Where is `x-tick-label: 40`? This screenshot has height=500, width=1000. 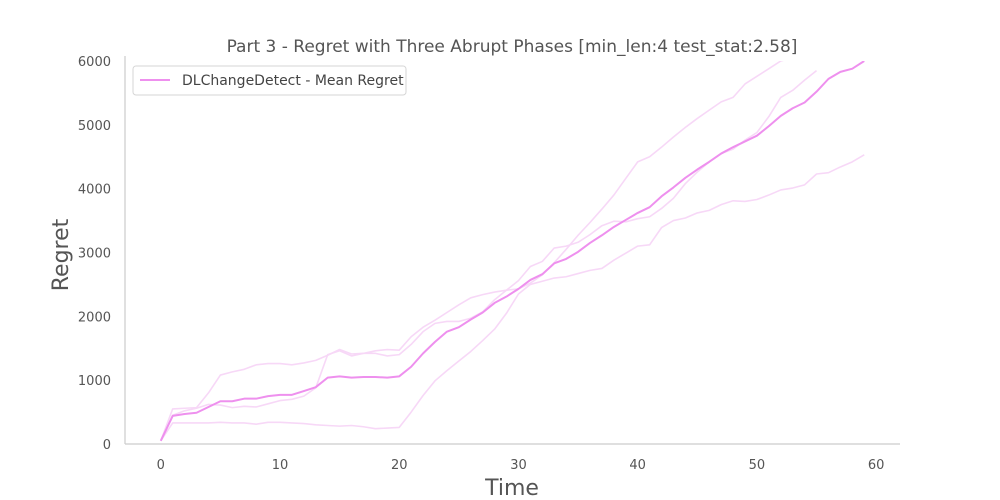
x-tick-label: 40 is located at coordinates (637, 465).